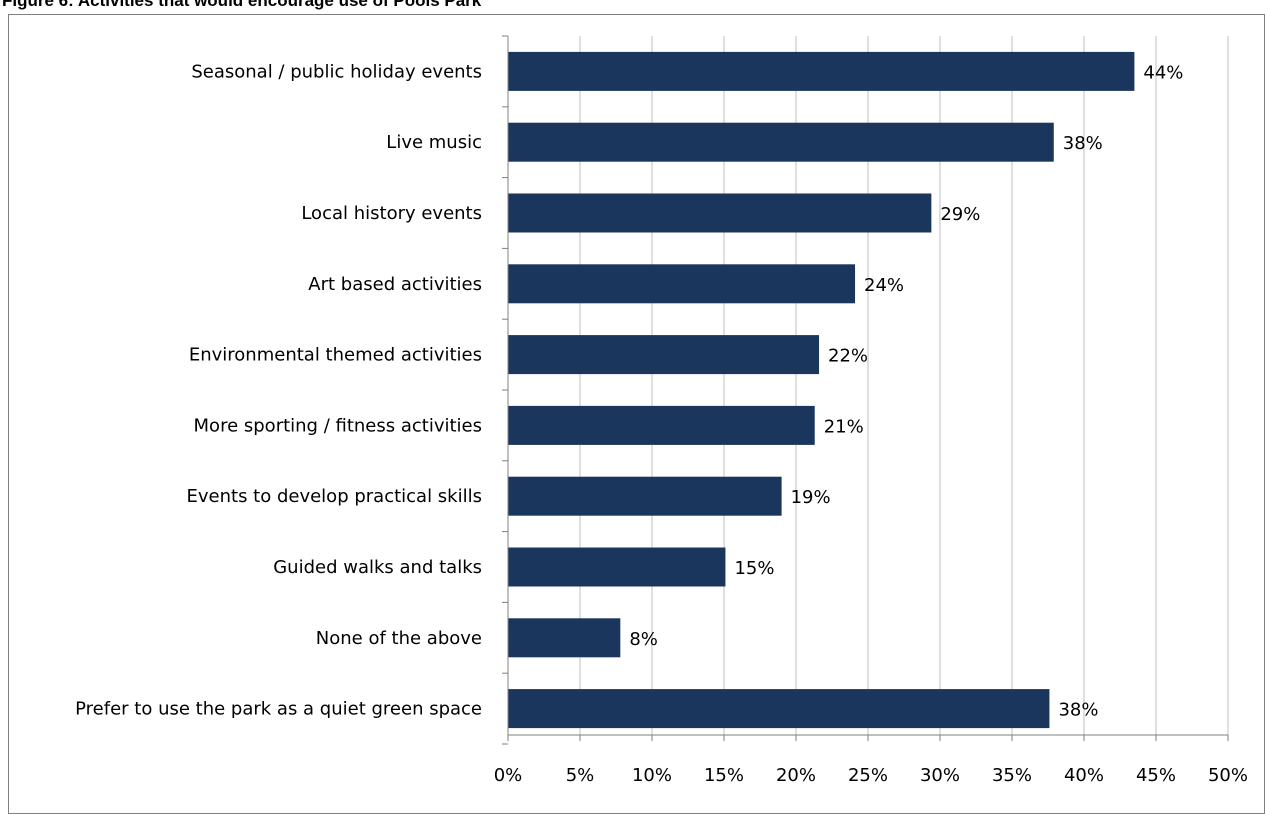 This screenshot has width=1266, height=814. I want to click on data-label: 29%, so click(960, 214).